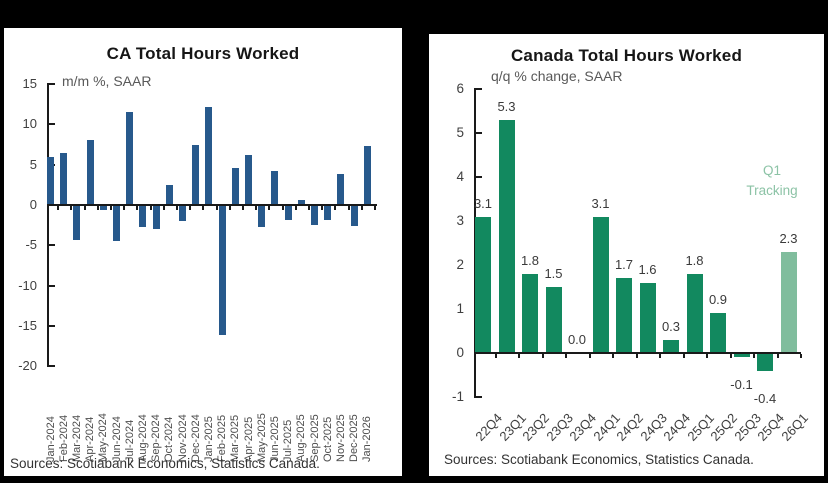 This screenshot has height=483, width=828. I want to click on q1-tracking-annotation: Q1 Tracking, so click(772, 181).